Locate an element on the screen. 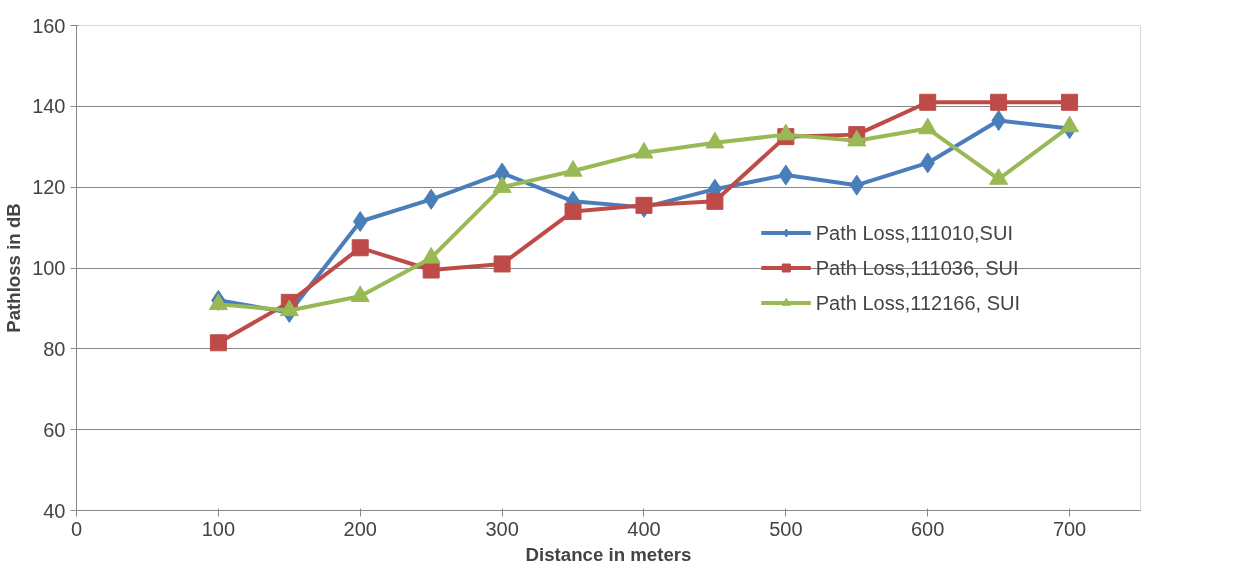 This screenshot has width=1254, height=571. y-axis-title: Pathloss in dB is located at coordinates (14, 268).